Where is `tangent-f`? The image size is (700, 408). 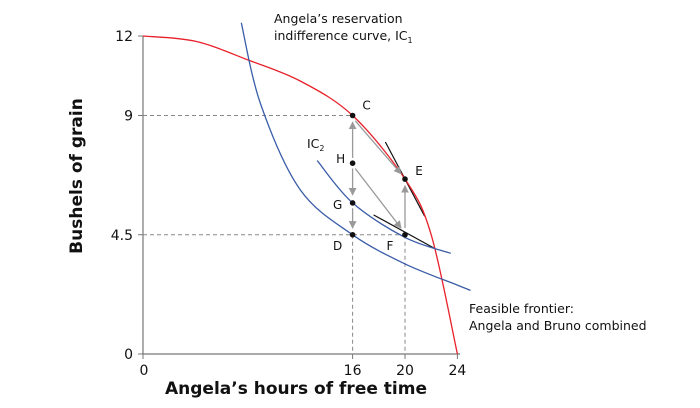 tangent-f is located at coordinates (404, 231).